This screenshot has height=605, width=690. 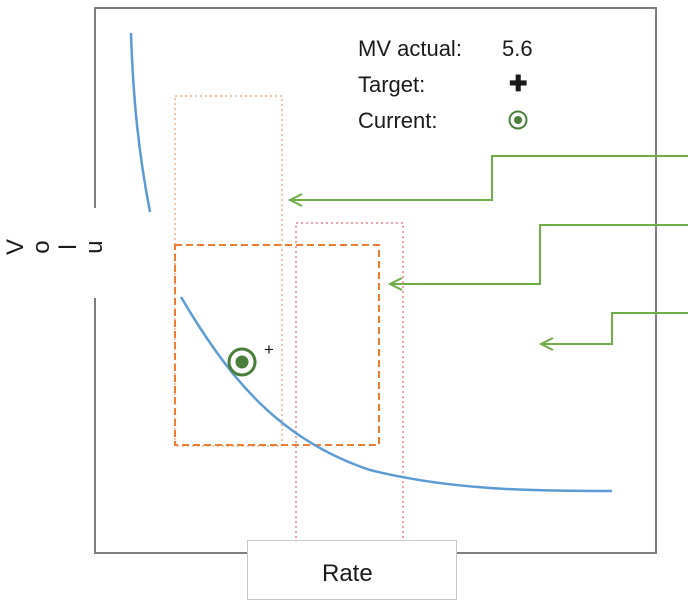 I want to click on current-point-dot, so click(x=242, y=362).